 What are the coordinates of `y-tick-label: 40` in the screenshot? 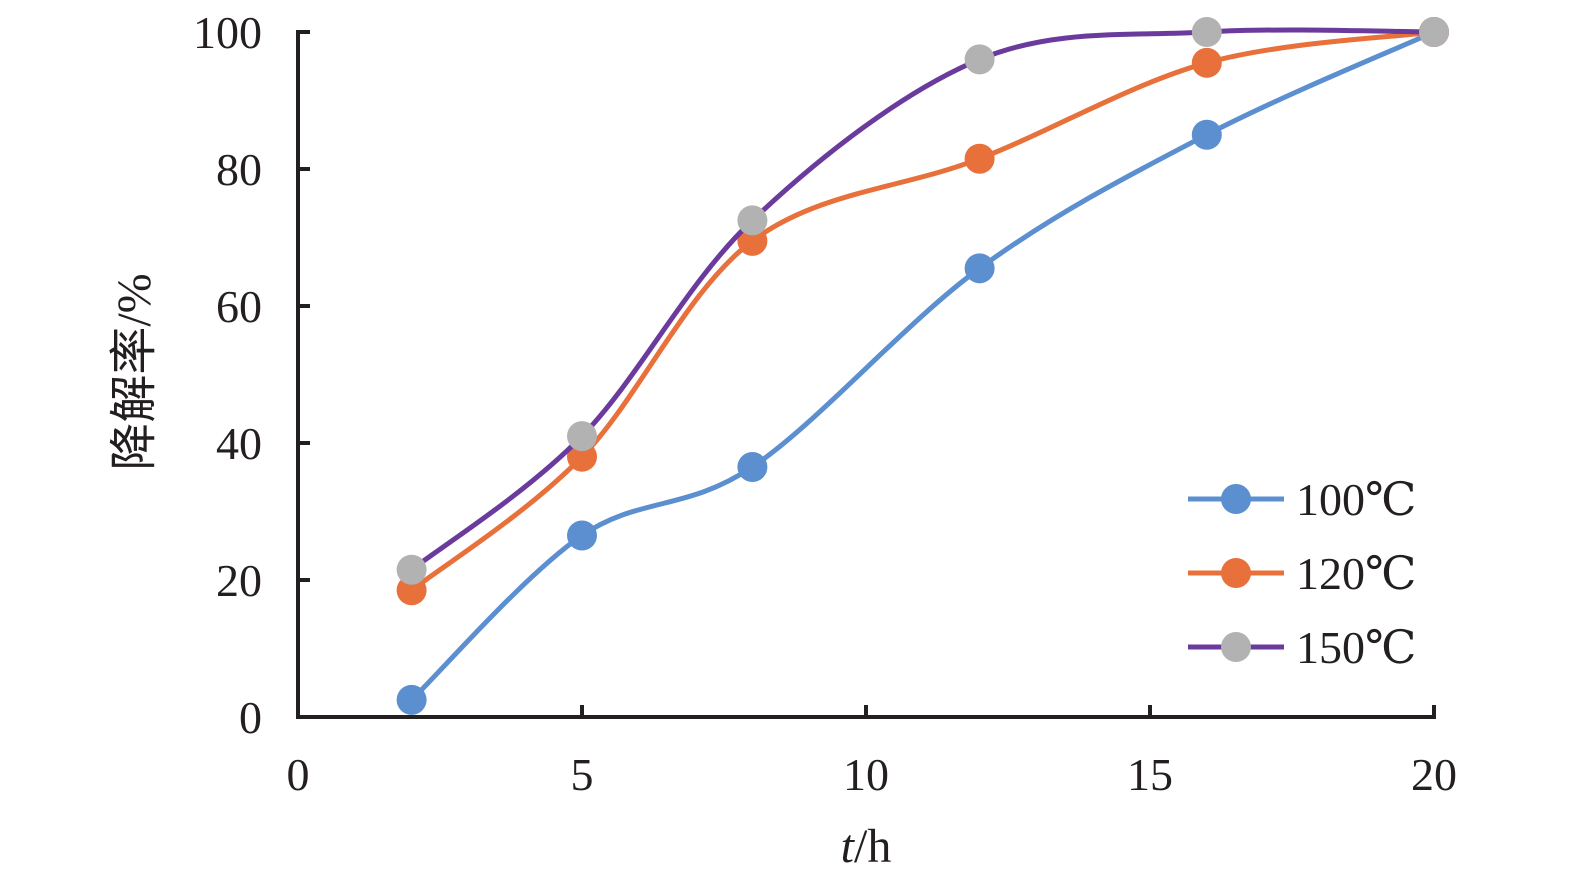 It's located at (239, 443).